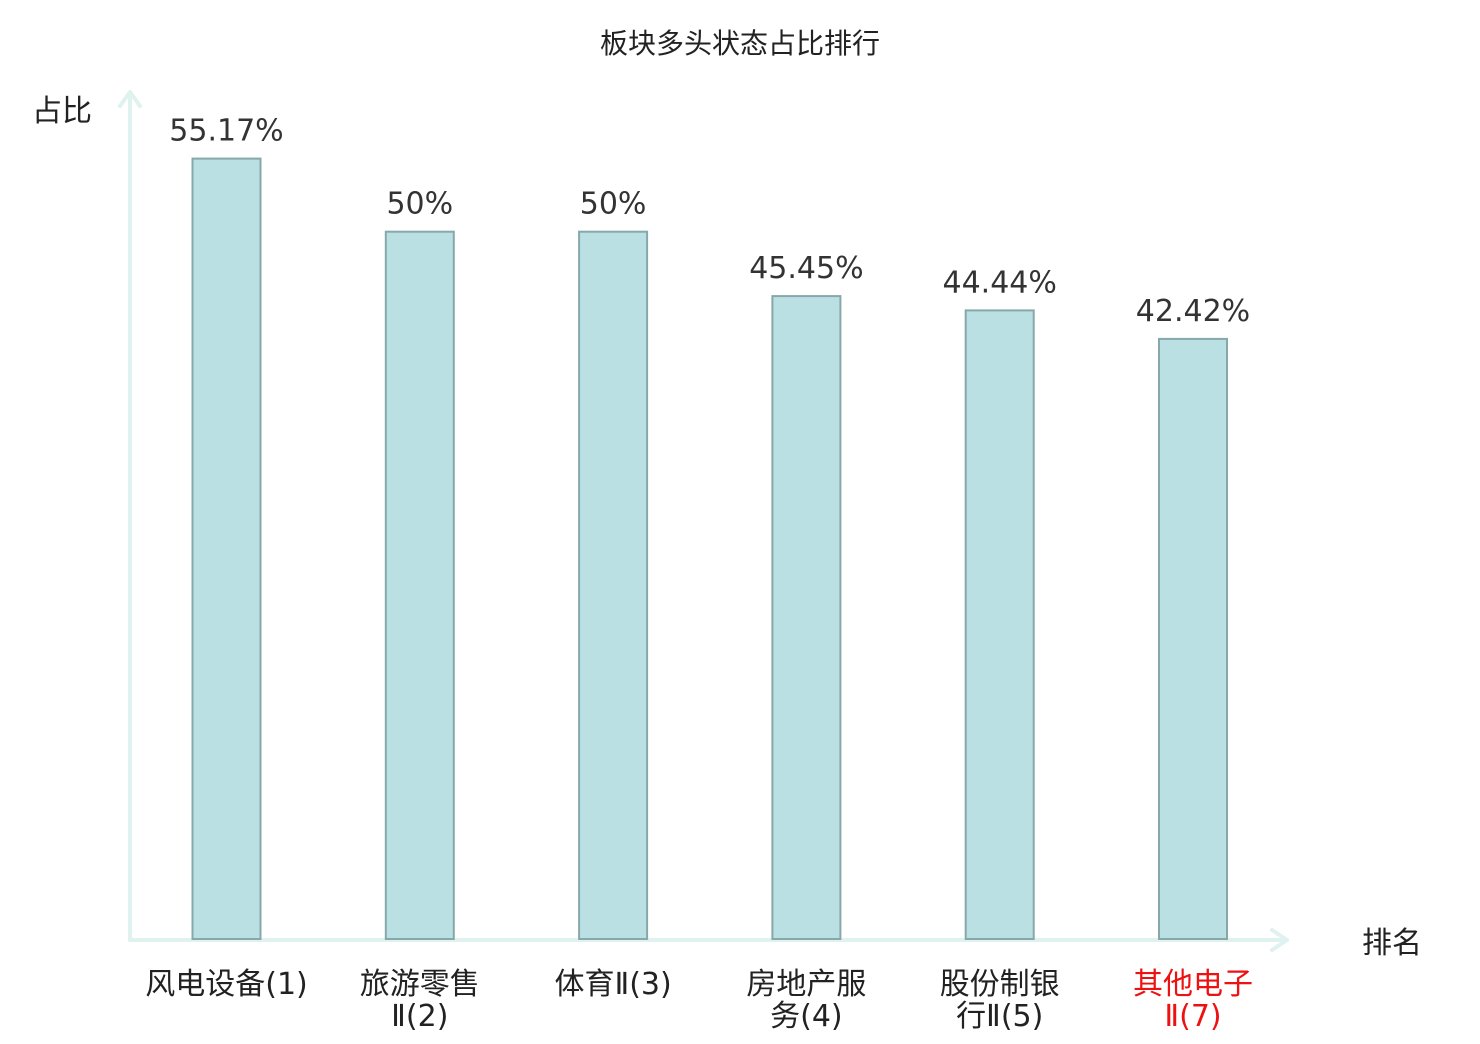  I want to click on category-label-2: 旅游零售 Ⅱ(2), so click(420, 1000).